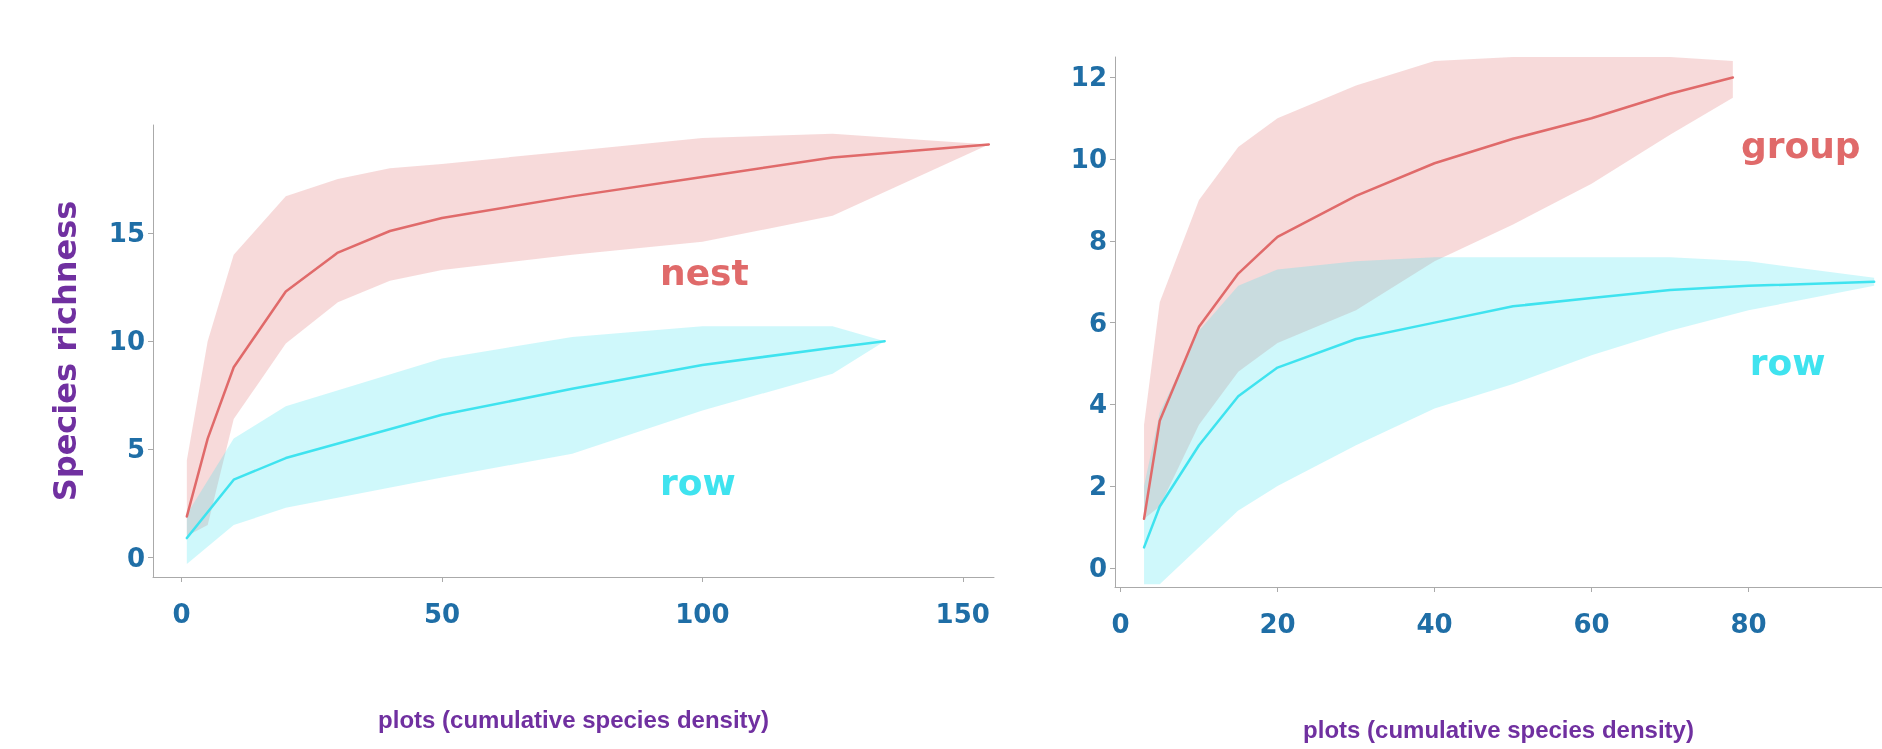 The image size is (1882, 749). What do you see at coordinates (1097, 322) in the screenshot?
I see `y-tick-label: 6` at bounding box center [1097, 322].